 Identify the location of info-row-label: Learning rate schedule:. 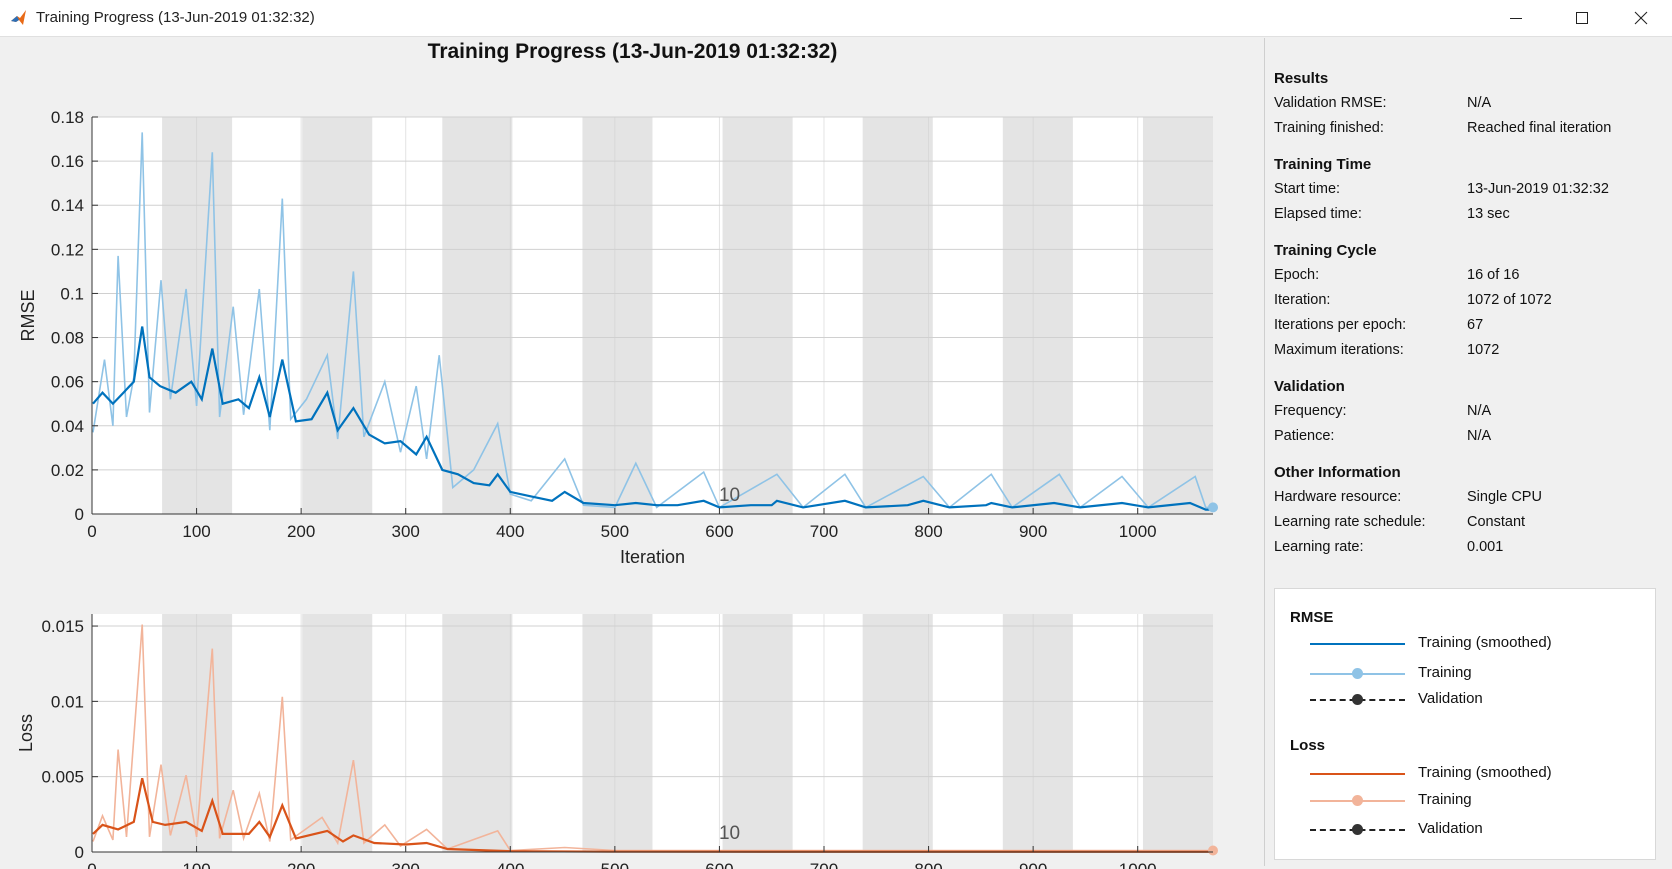
(1350, 522).